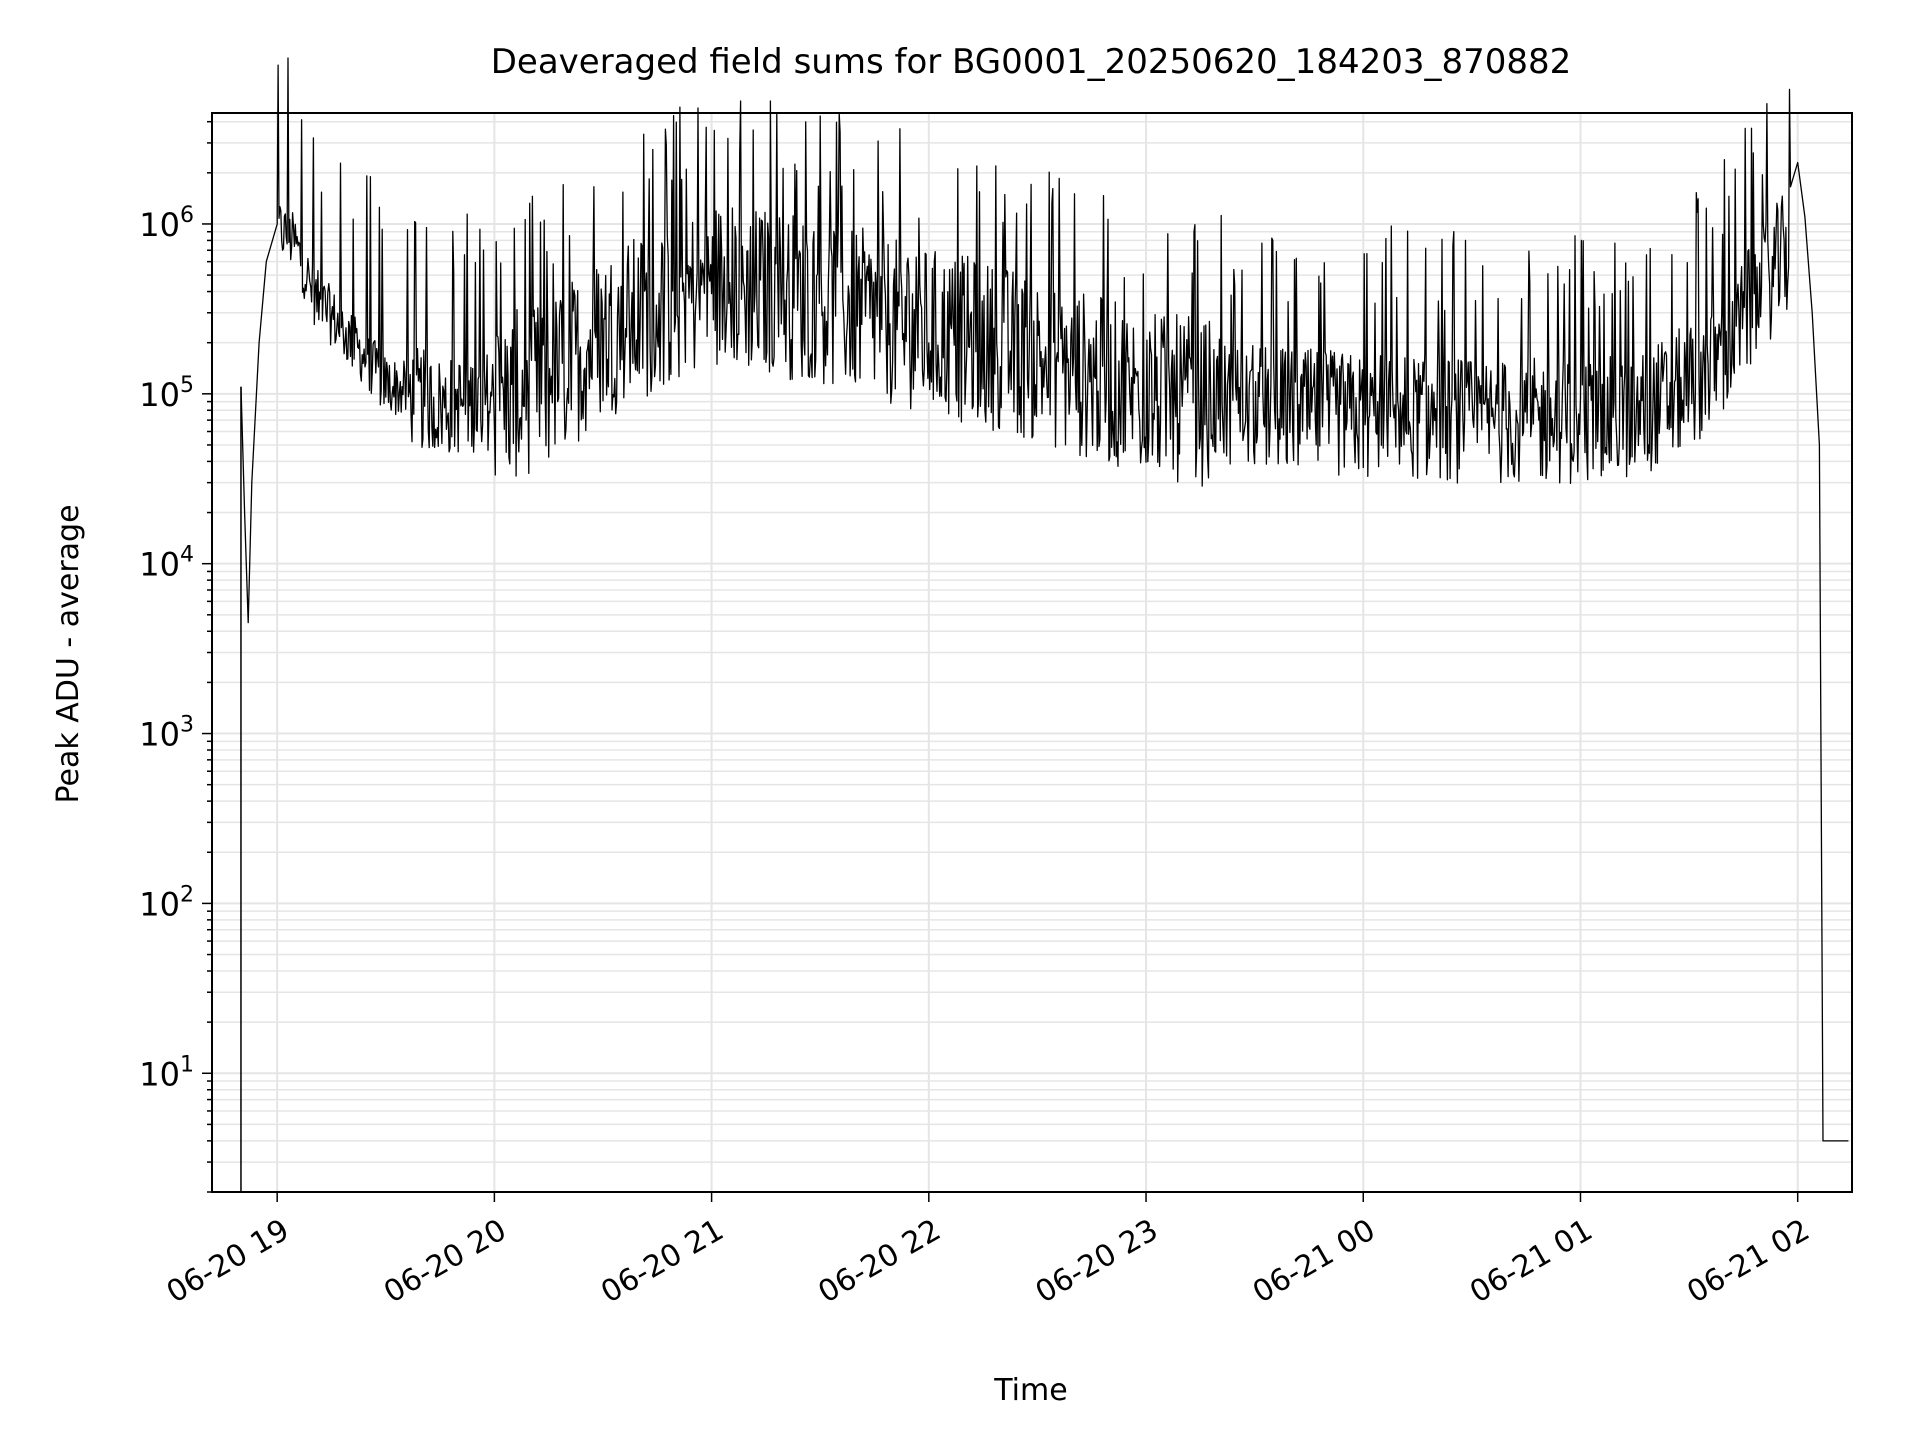 Image resolution: width=1920 pixels, height=1445 pixels. Describe the element at coordinates (1030, 1390) in the screenshot. I see `x-axis-label: Time` at that location.